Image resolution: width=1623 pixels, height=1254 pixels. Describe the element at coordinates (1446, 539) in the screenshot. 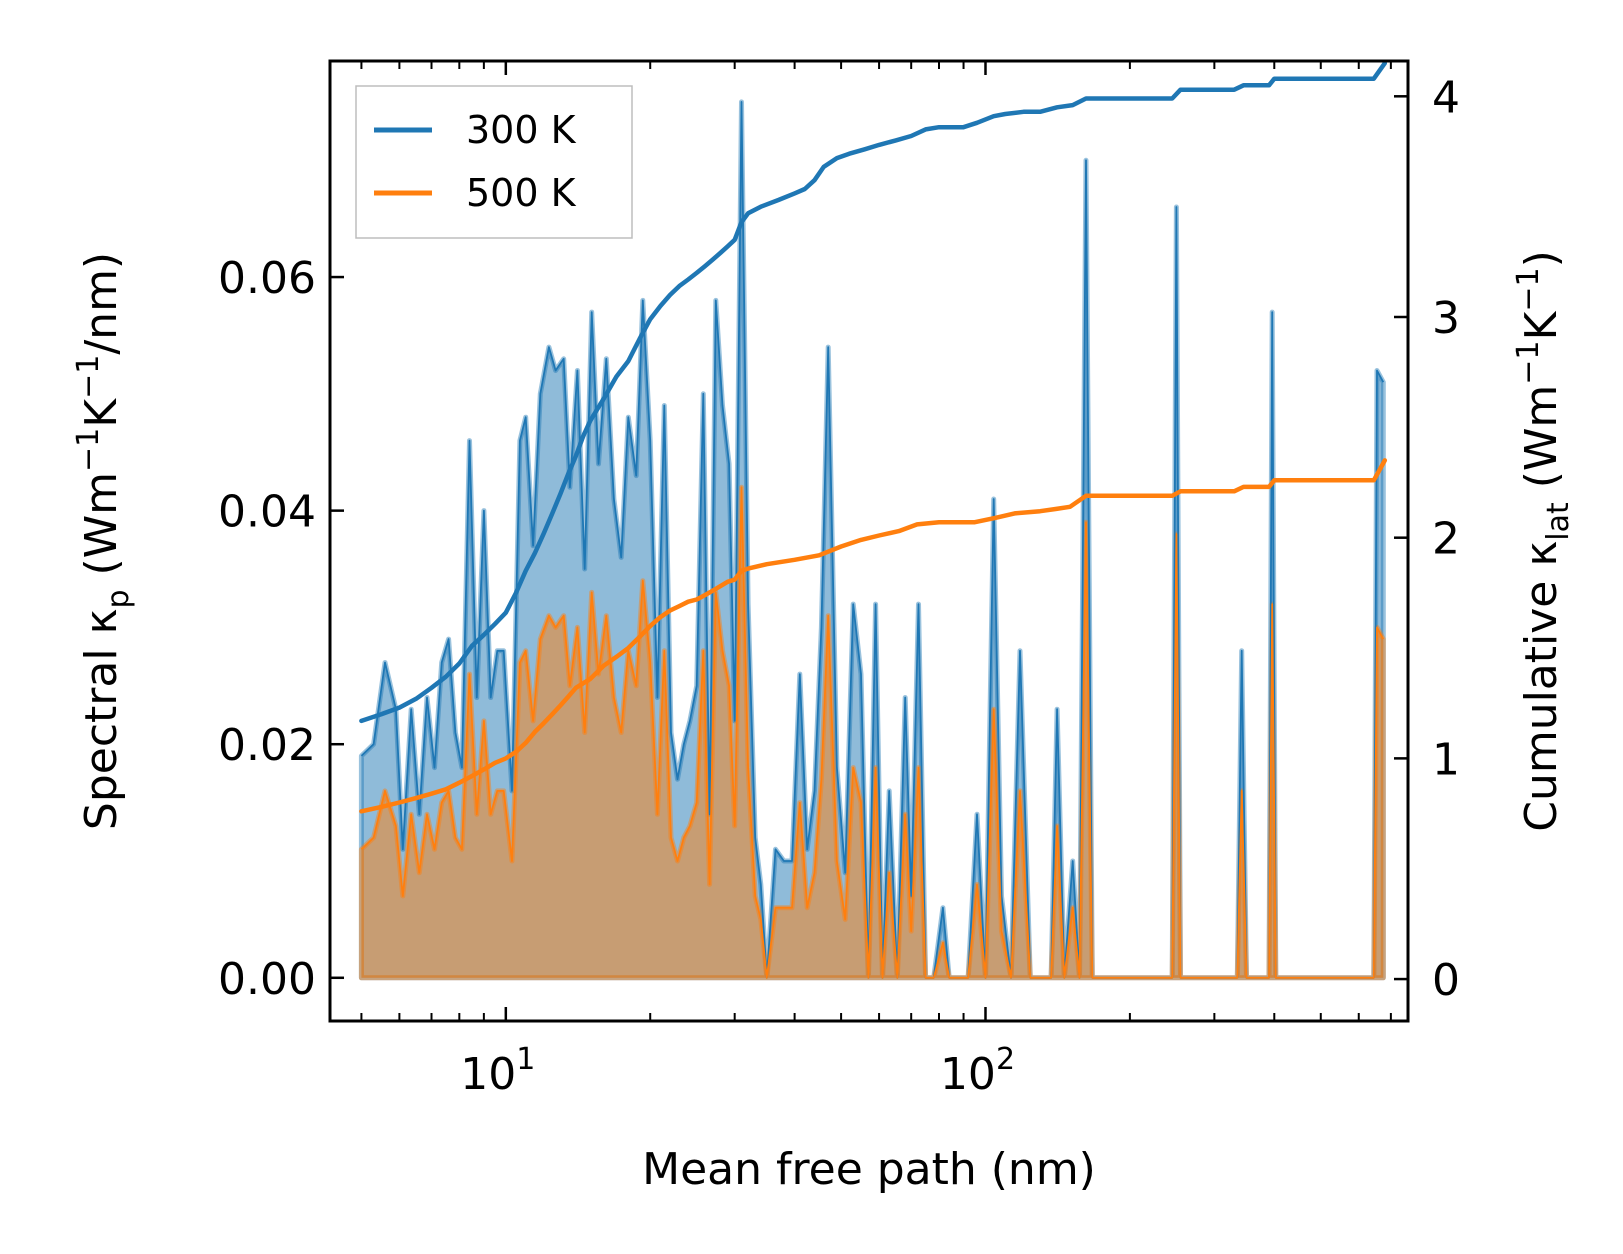

I see `y-right-tick-label: 2` at that location.